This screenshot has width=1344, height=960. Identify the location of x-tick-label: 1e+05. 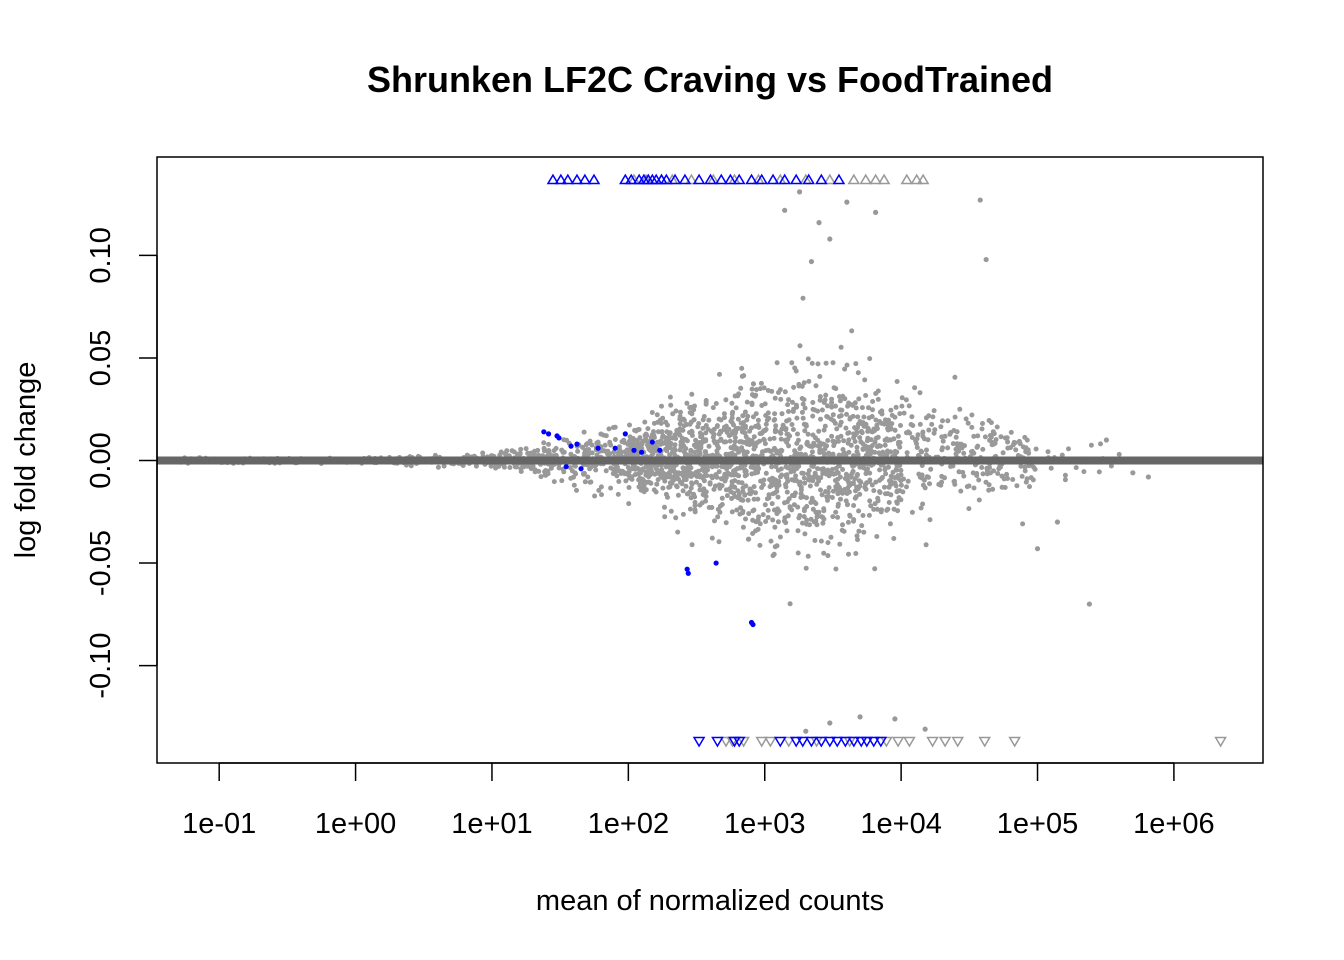
(1037, 824).